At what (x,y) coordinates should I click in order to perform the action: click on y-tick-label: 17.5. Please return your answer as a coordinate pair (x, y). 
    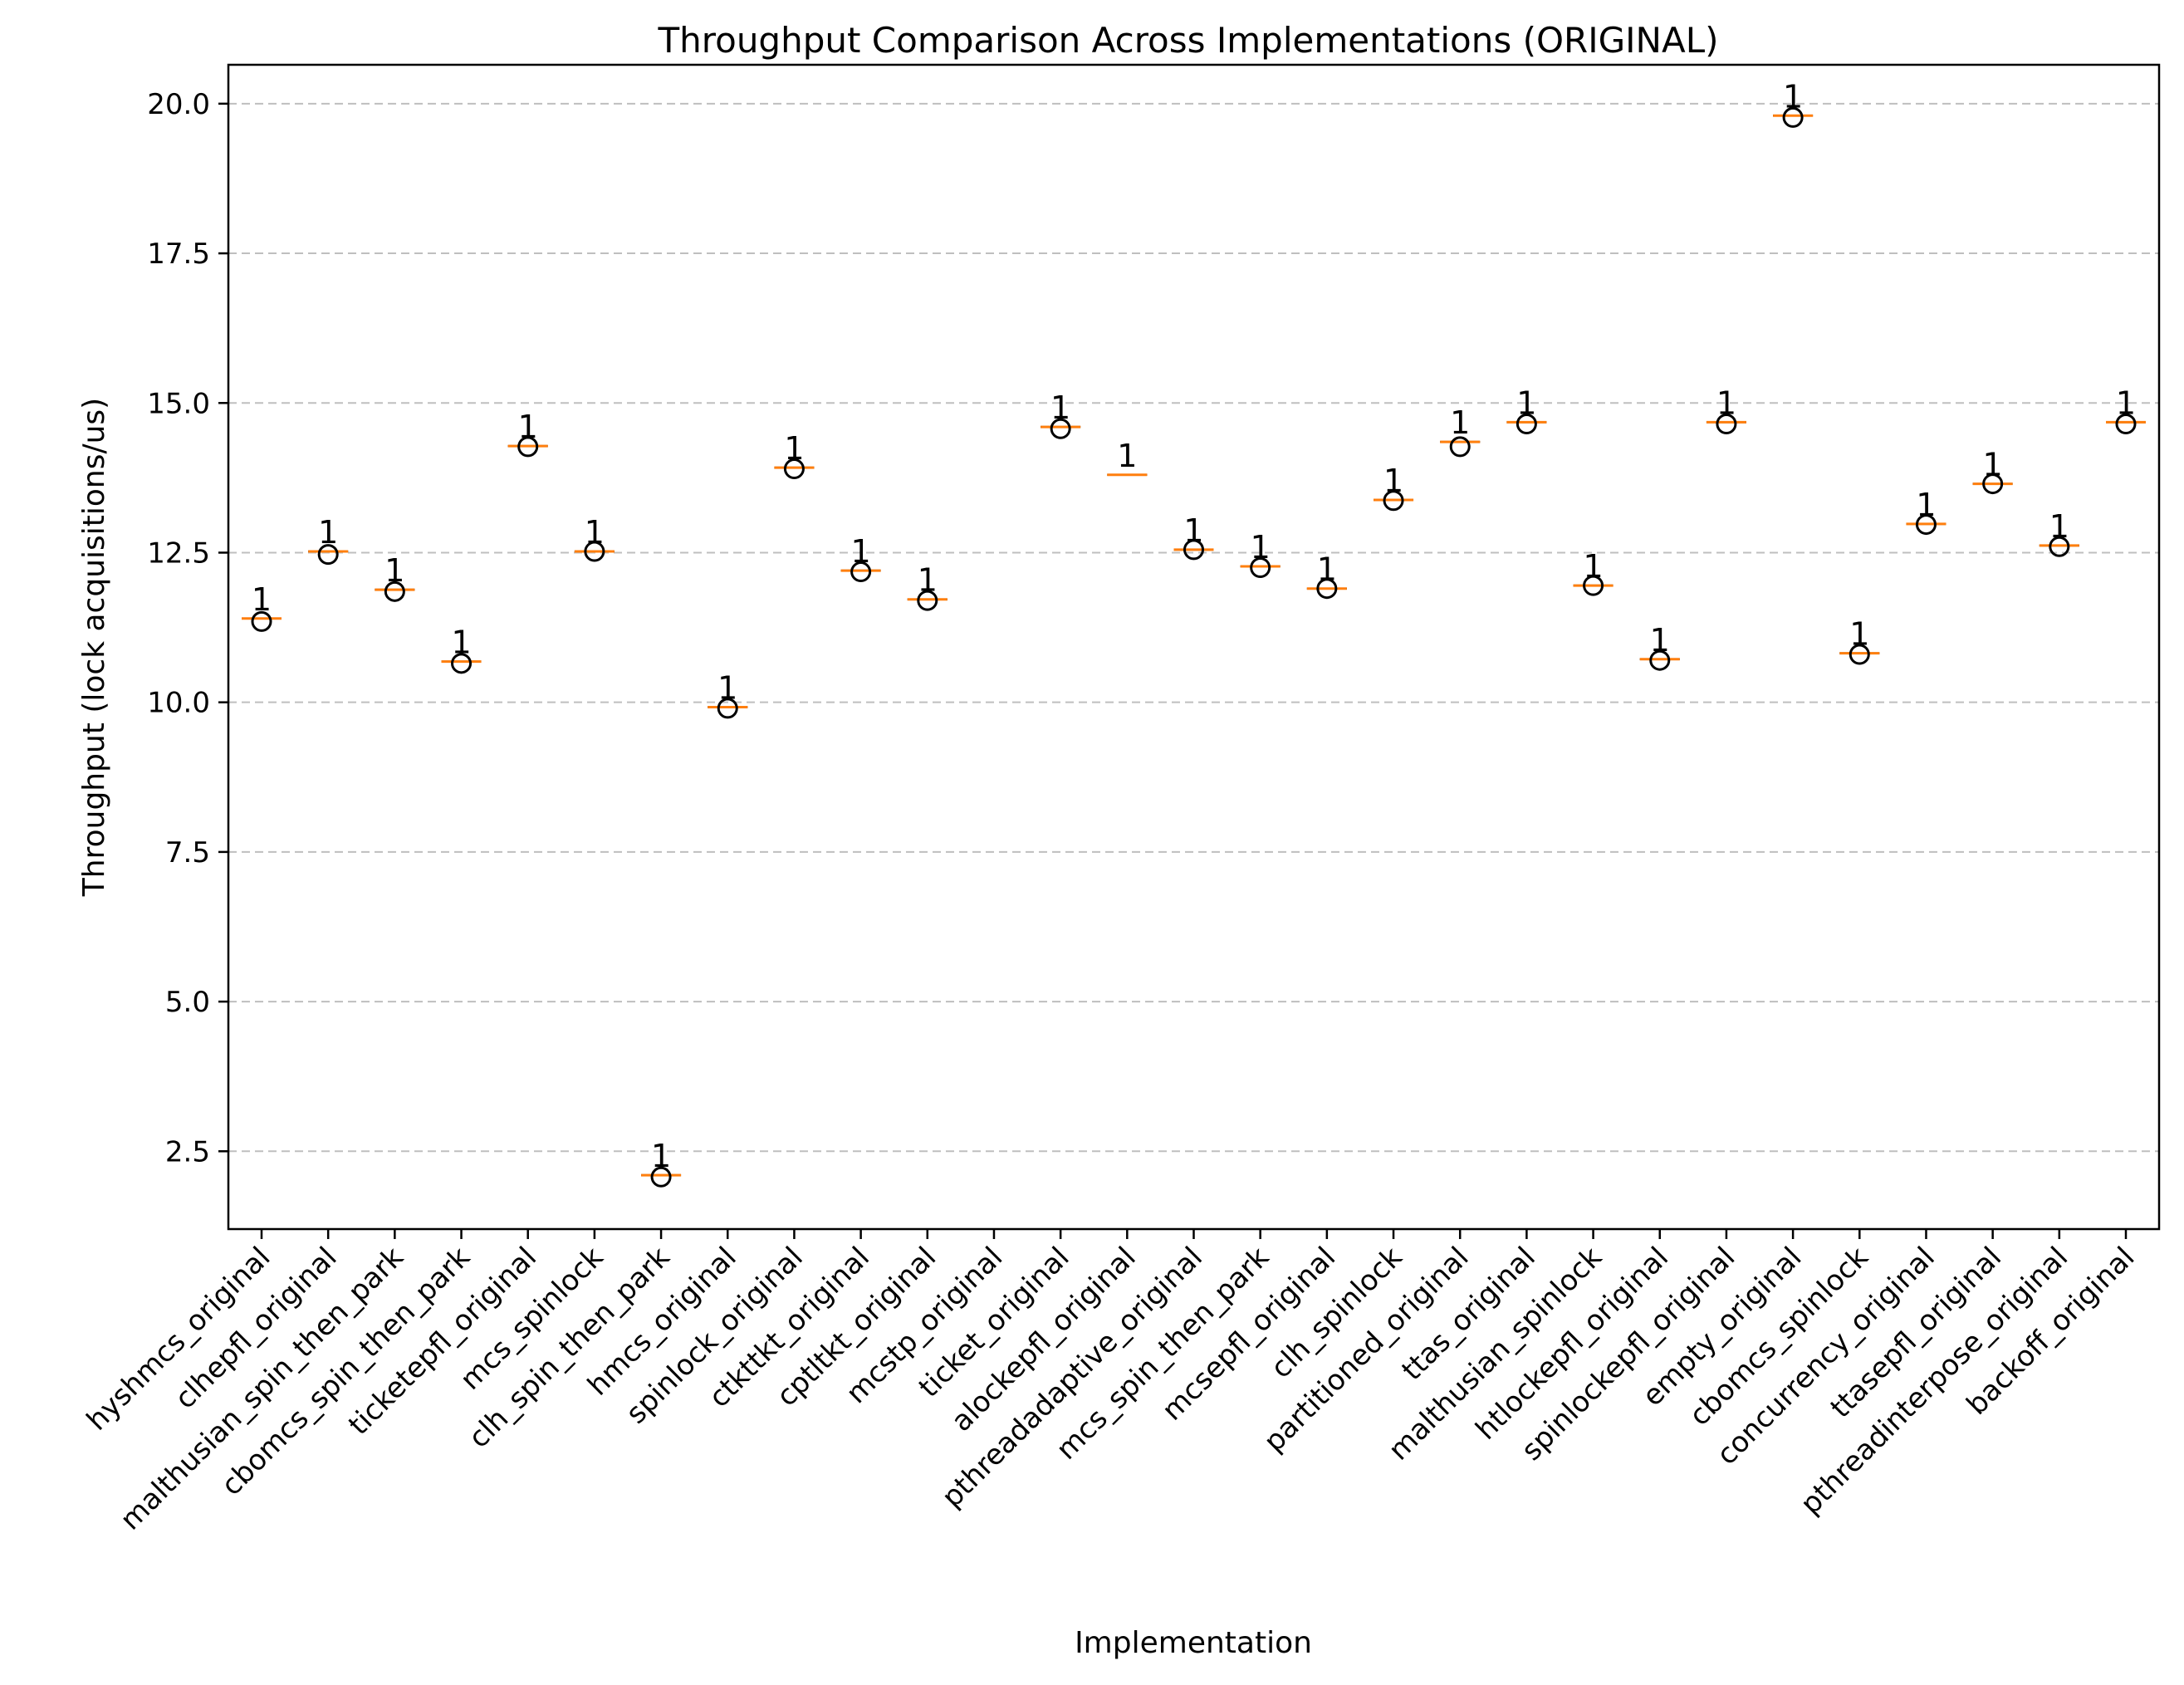
    Looking at the image, I should click on (178, 255).